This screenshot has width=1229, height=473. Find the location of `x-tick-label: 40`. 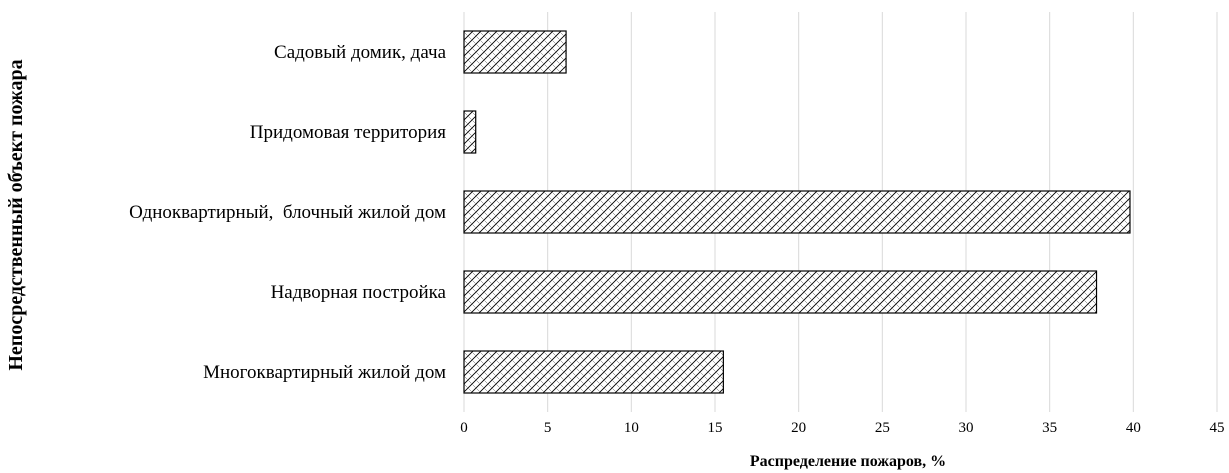

x-tick-label: 40 is located at coordinates (1133, 428).